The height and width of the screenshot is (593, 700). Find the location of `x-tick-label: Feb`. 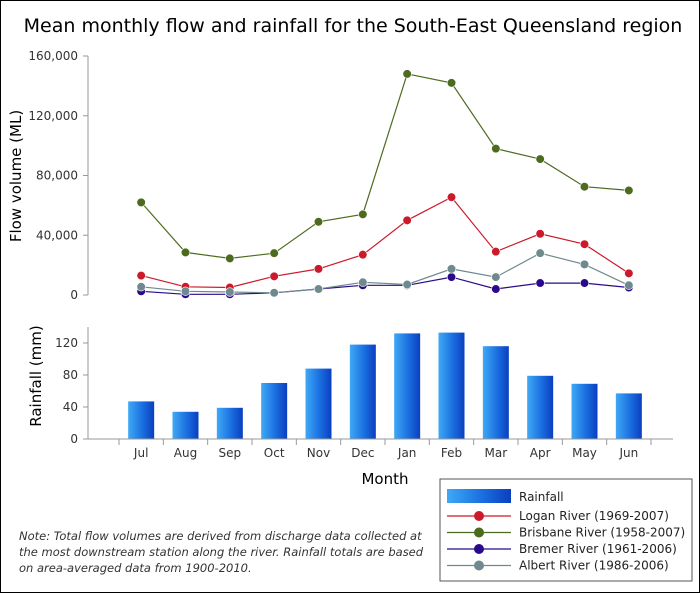

x-tick-label: Feb is located at coordinates (451, 453).